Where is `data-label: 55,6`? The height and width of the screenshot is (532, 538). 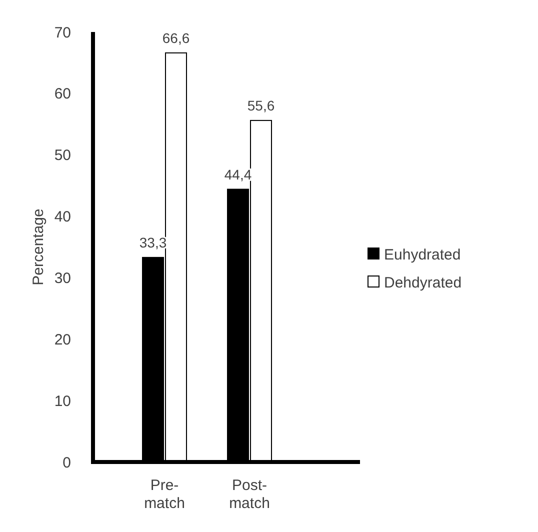
data-label: 55,6 is located at coordinates (261, 105).